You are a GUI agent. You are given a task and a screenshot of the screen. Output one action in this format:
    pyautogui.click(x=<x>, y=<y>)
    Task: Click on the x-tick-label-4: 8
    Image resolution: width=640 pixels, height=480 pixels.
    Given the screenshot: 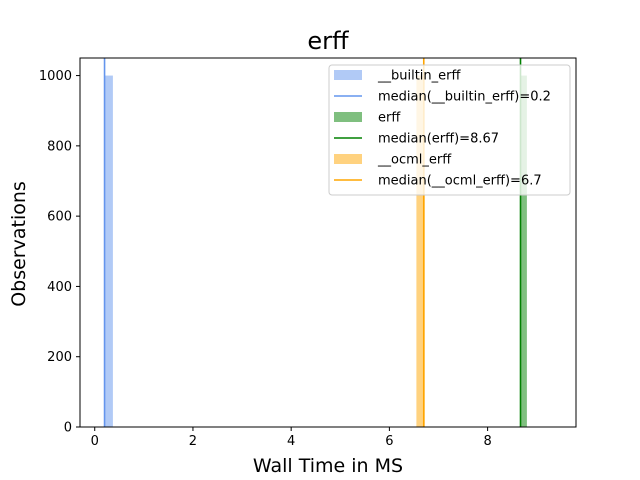 What is the action you would take?
    pyautogui.click(x=487, y=441)
    